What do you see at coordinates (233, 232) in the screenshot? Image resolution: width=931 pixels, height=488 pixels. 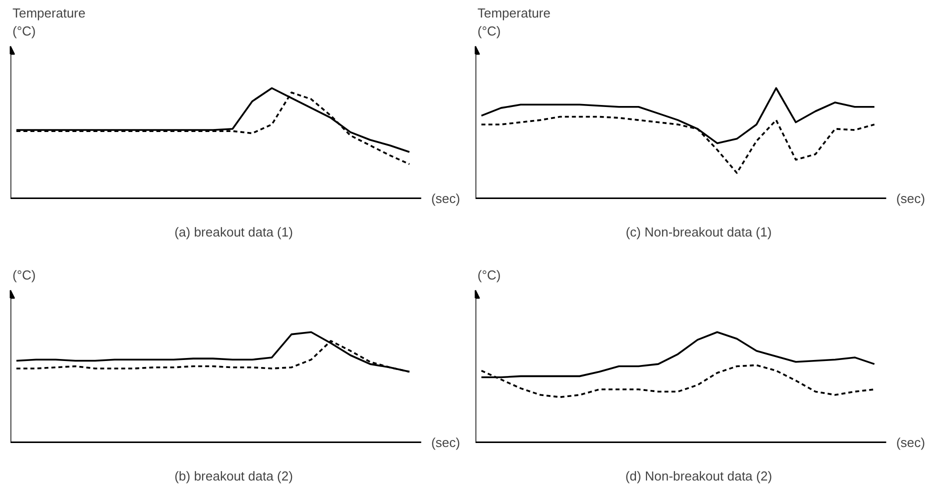 I see `text: (a) breakout data (1)` at bounding box center [233, 232].